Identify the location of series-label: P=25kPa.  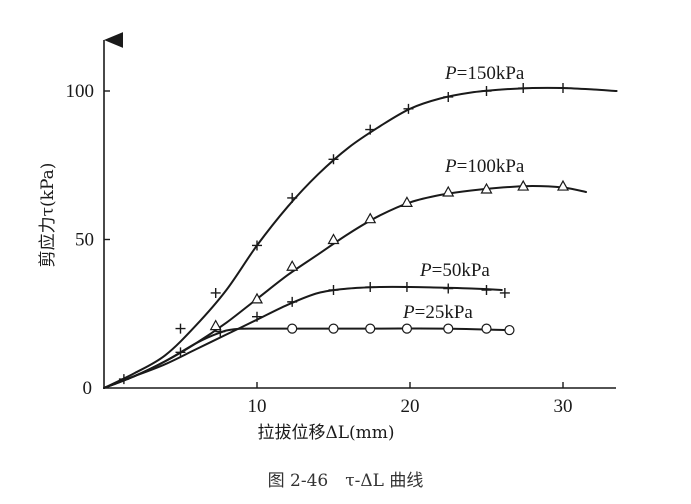
(437, 312).